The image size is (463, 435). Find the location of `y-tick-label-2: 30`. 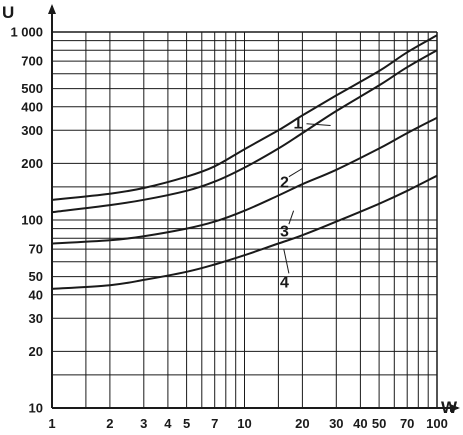

y-tick-label-2: 30 is located at coordinates (36, 318).